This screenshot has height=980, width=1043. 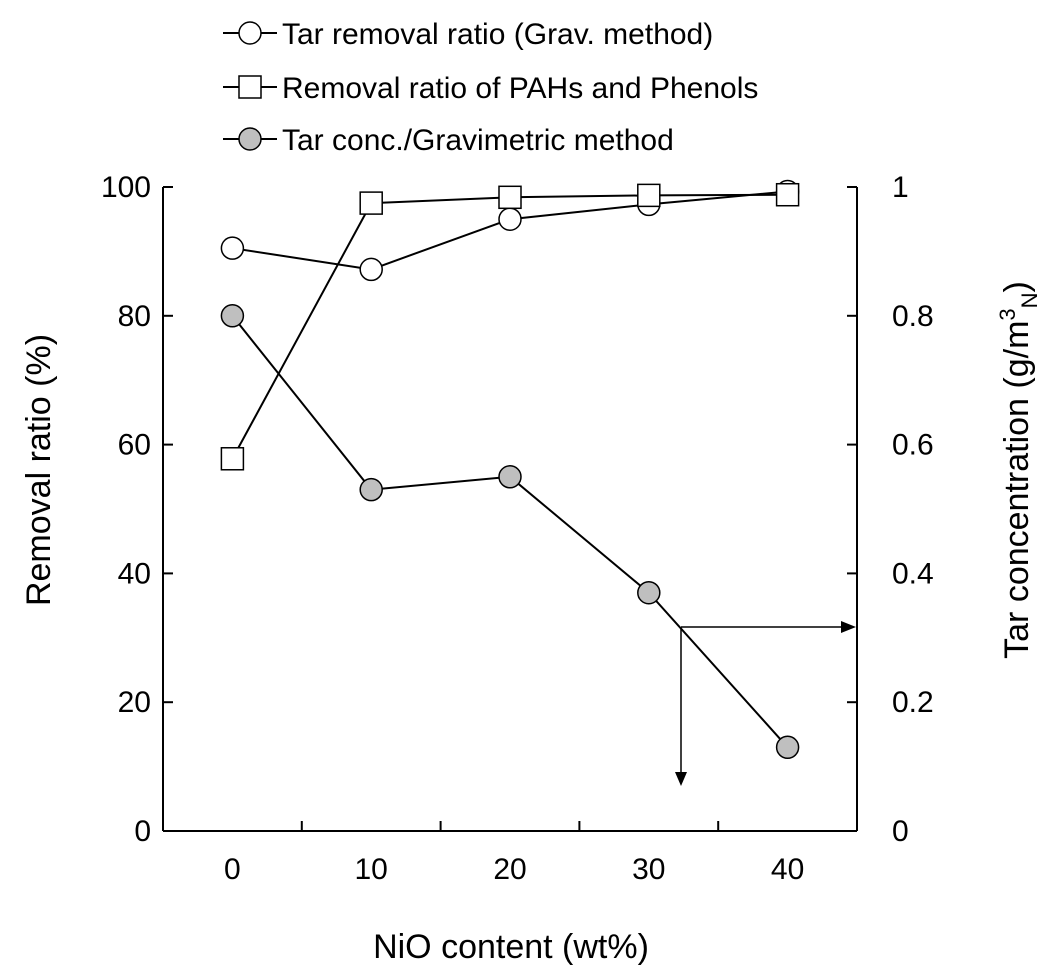 What do you see at coordinates (142, 831) in the screenshot?
I see `y-tick-label: 0` at bounding box center [142, 831].